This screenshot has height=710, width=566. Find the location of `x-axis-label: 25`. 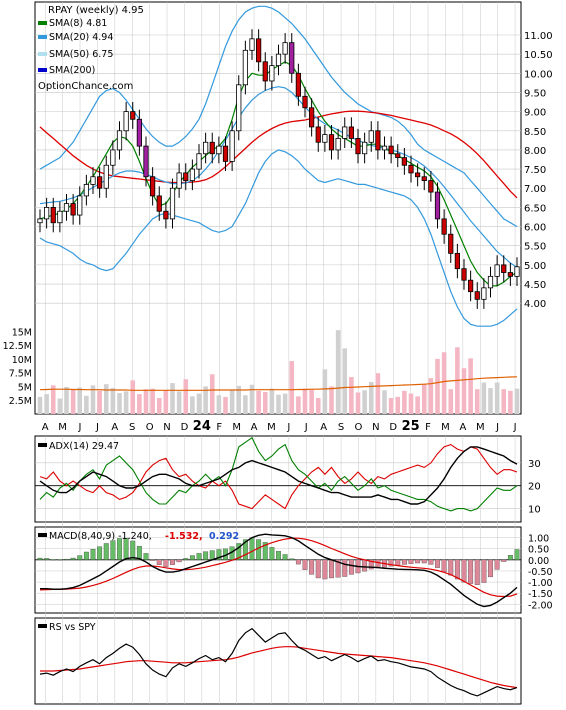

x-axis-label: 25 is located at coordinates (411, 426).